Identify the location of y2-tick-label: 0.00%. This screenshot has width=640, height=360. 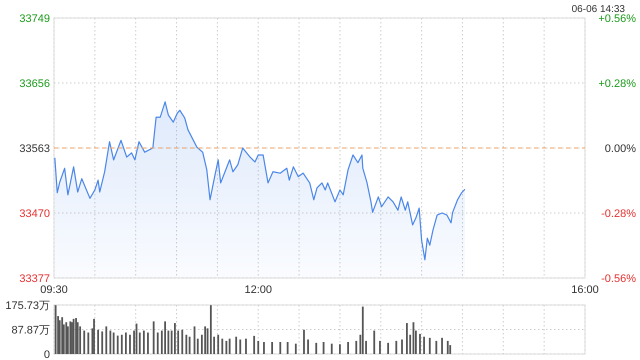
(620, 148).